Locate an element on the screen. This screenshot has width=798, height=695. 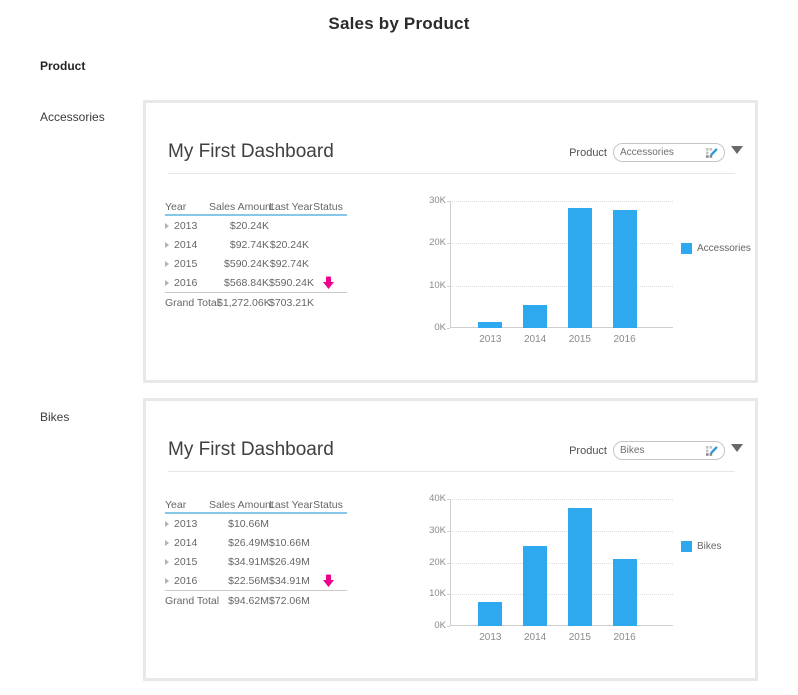
slicer-value: Bikes is located at coordinates (632, 450).